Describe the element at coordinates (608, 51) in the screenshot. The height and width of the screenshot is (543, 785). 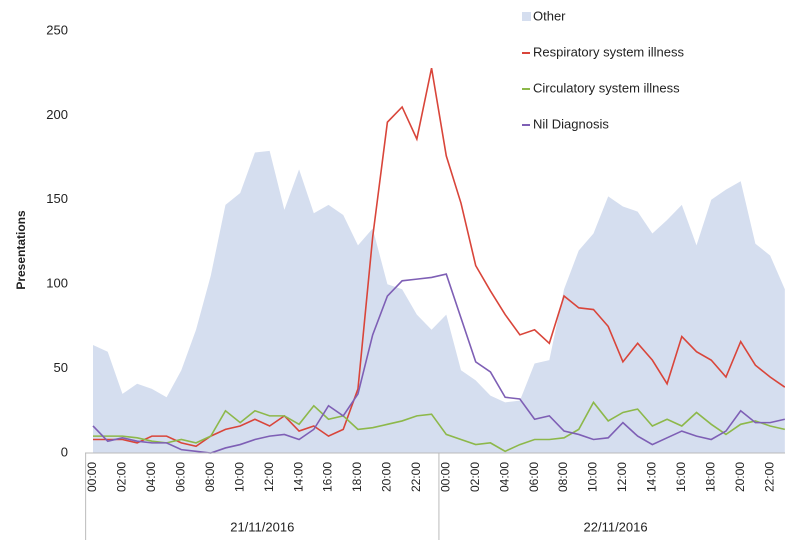
I see `legend-label: Respiratory system illness` at that location.